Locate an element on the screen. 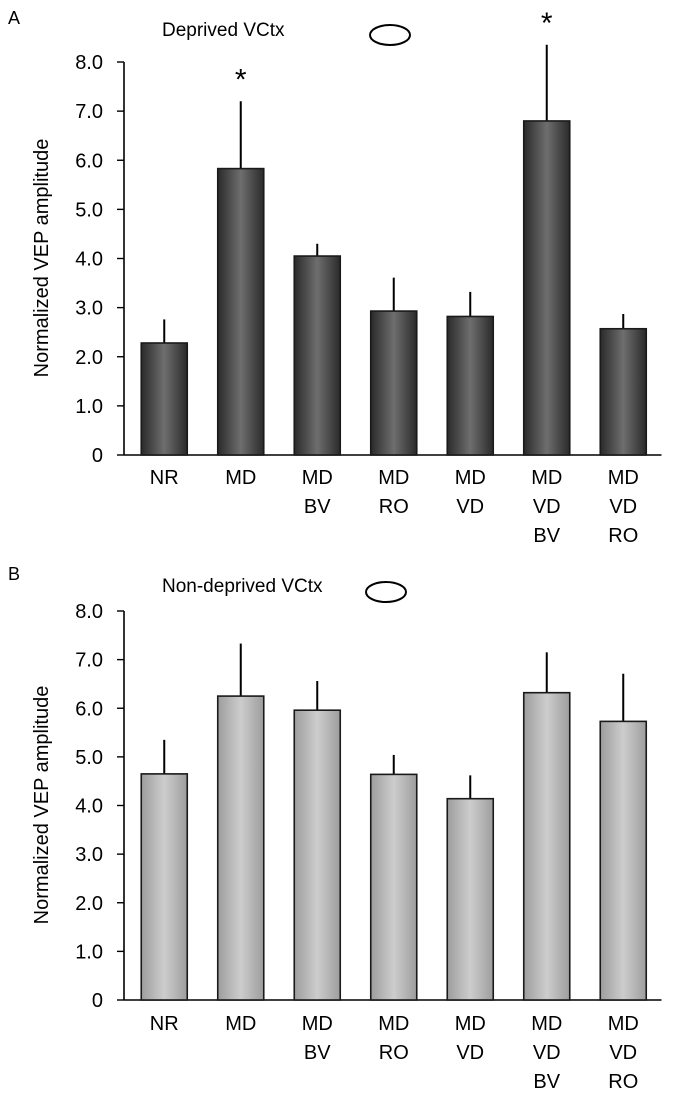  chart-title: Non-deprived VCtx is located at coordinates (242, 586).